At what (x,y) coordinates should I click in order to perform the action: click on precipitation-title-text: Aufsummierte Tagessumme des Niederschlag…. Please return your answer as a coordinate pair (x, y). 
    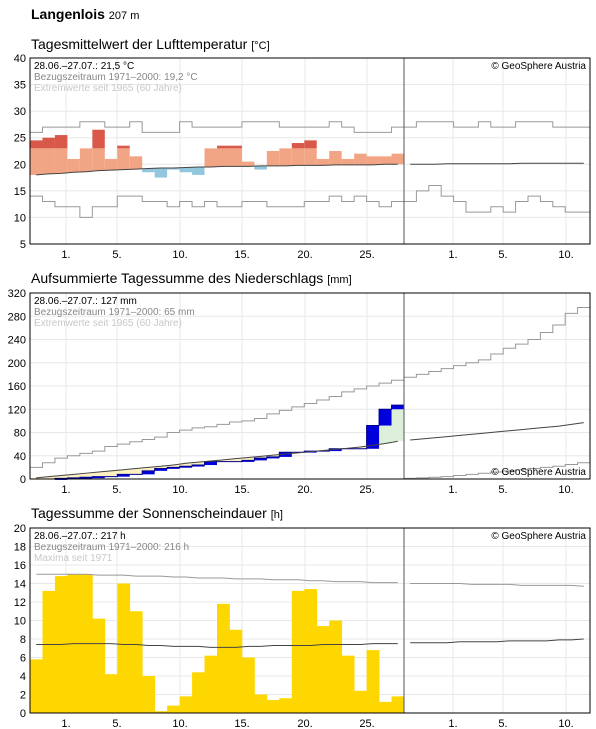
    Looking at the image, I should click on (177, 278).